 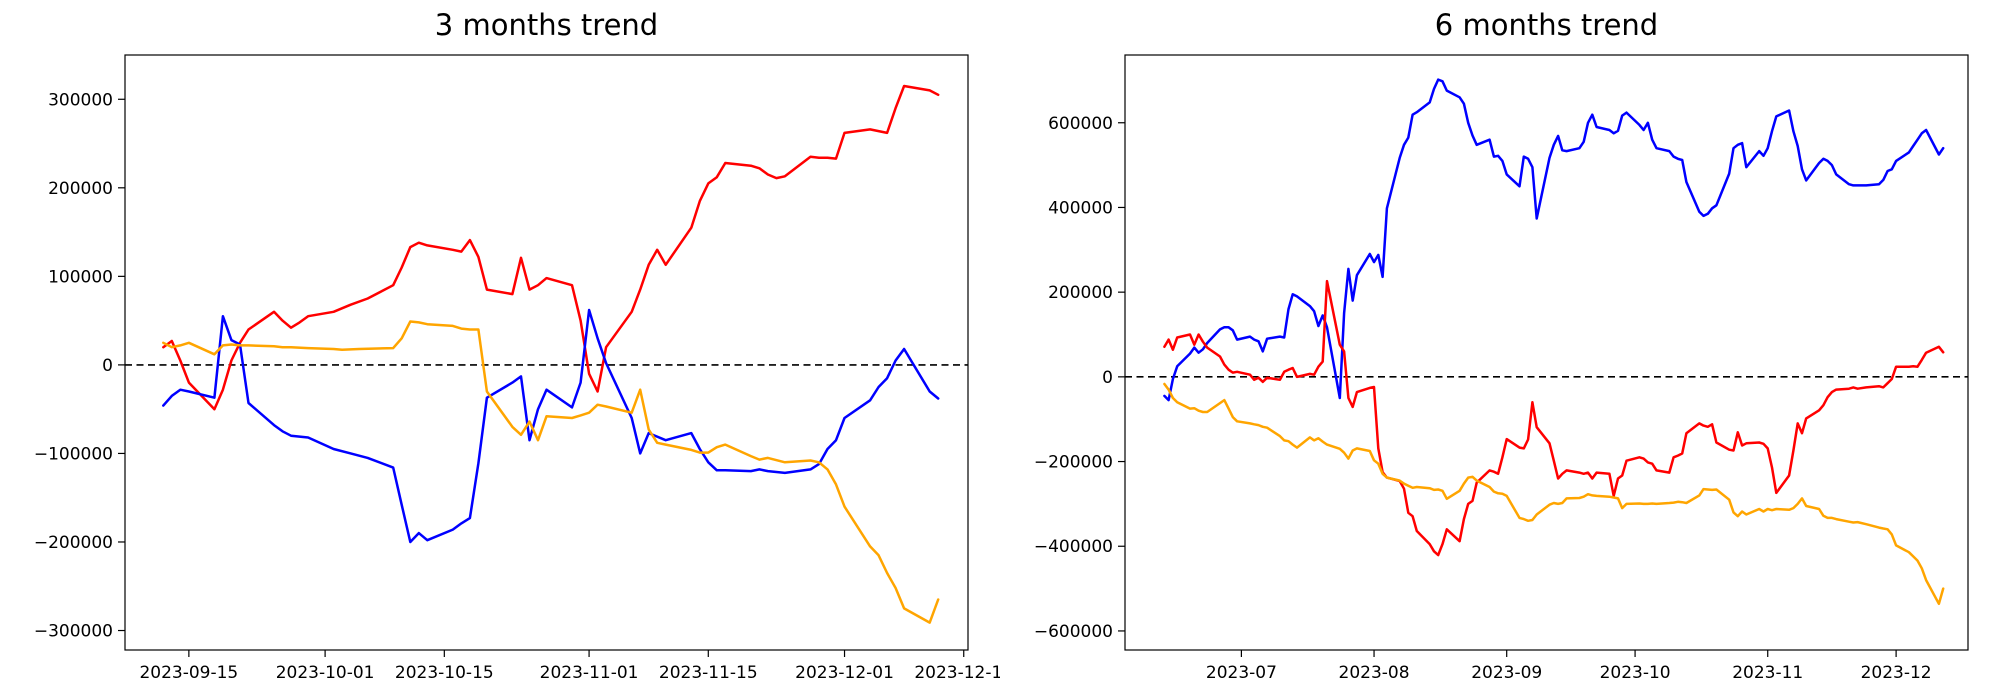 I want to click on x-tick-label: 2023-11-15, so click(x=708, y=673).